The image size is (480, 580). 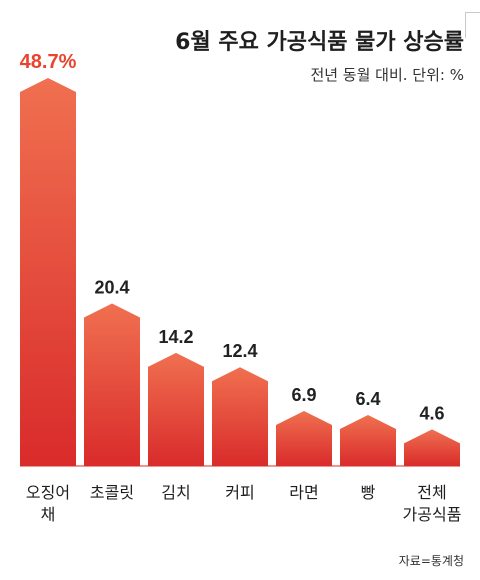 I want to click on value-label: 4.6, so click(x=431, y=413).